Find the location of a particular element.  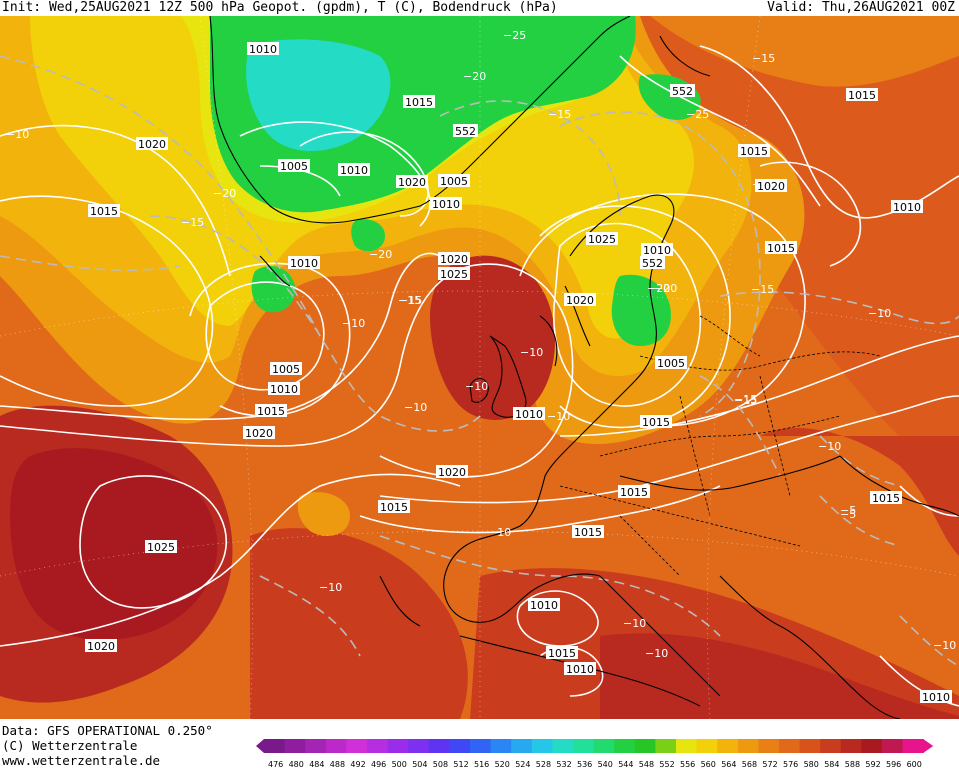

scale-tick-label: 508 is located at coordinates (440, 764).